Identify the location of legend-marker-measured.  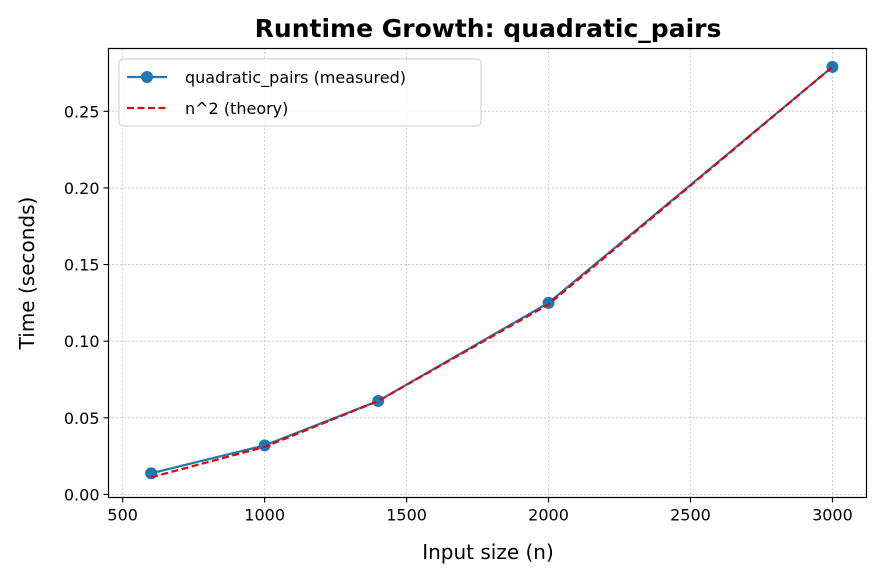
(147, 77).